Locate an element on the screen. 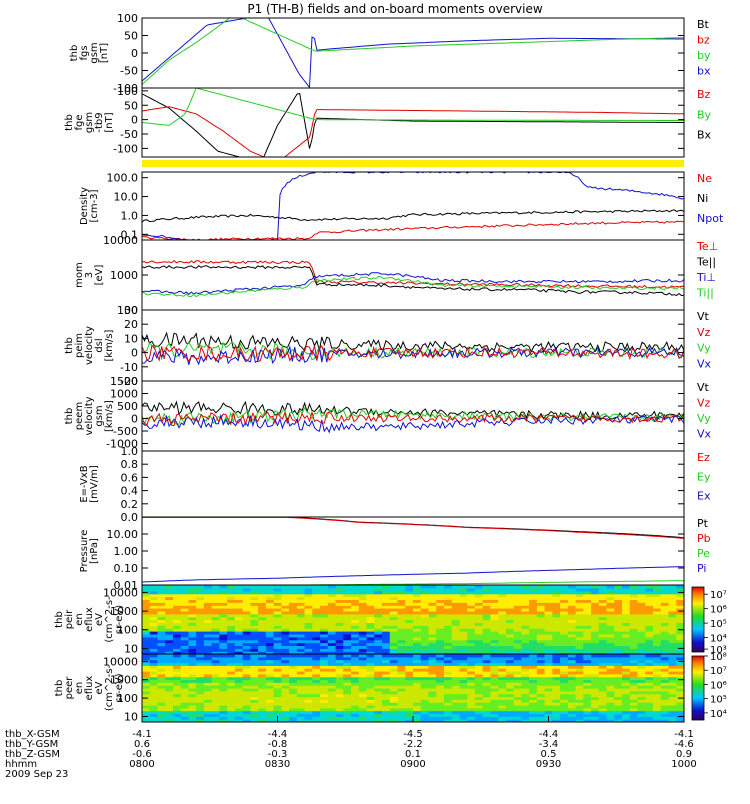 The width and height of the screenshot is (750, 804). y-axis-label: thb is located at coordinates (69, 416).